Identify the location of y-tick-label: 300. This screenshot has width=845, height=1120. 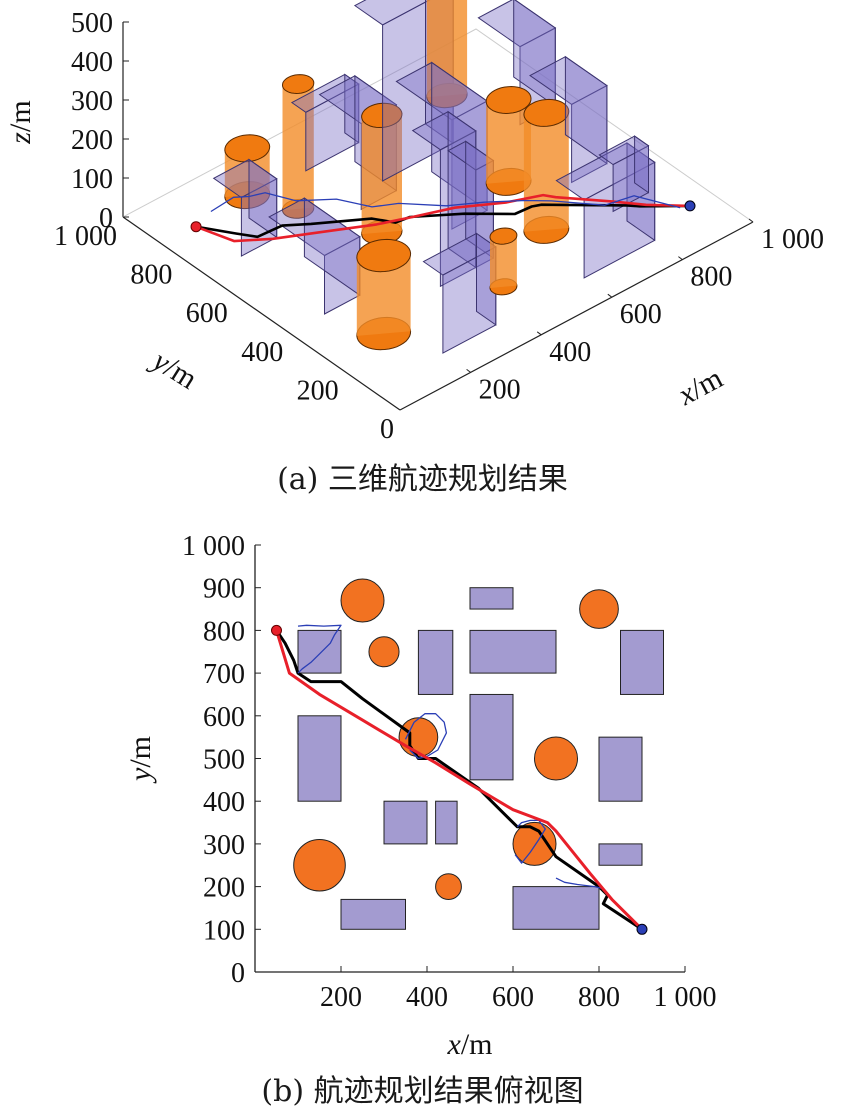
(224, 845).